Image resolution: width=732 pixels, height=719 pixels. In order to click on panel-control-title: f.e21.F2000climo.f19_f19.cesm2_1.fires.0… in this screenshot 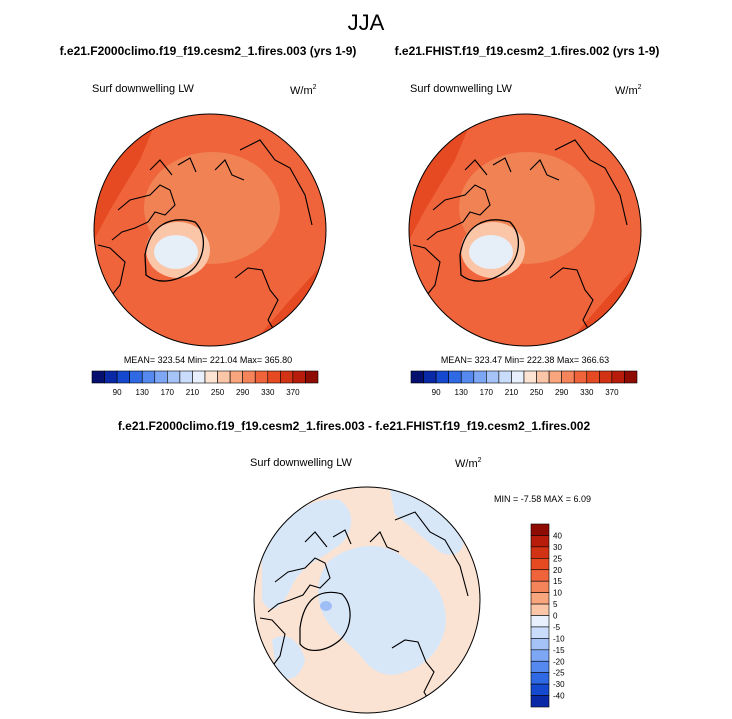, I will do `click(208, 51)`.